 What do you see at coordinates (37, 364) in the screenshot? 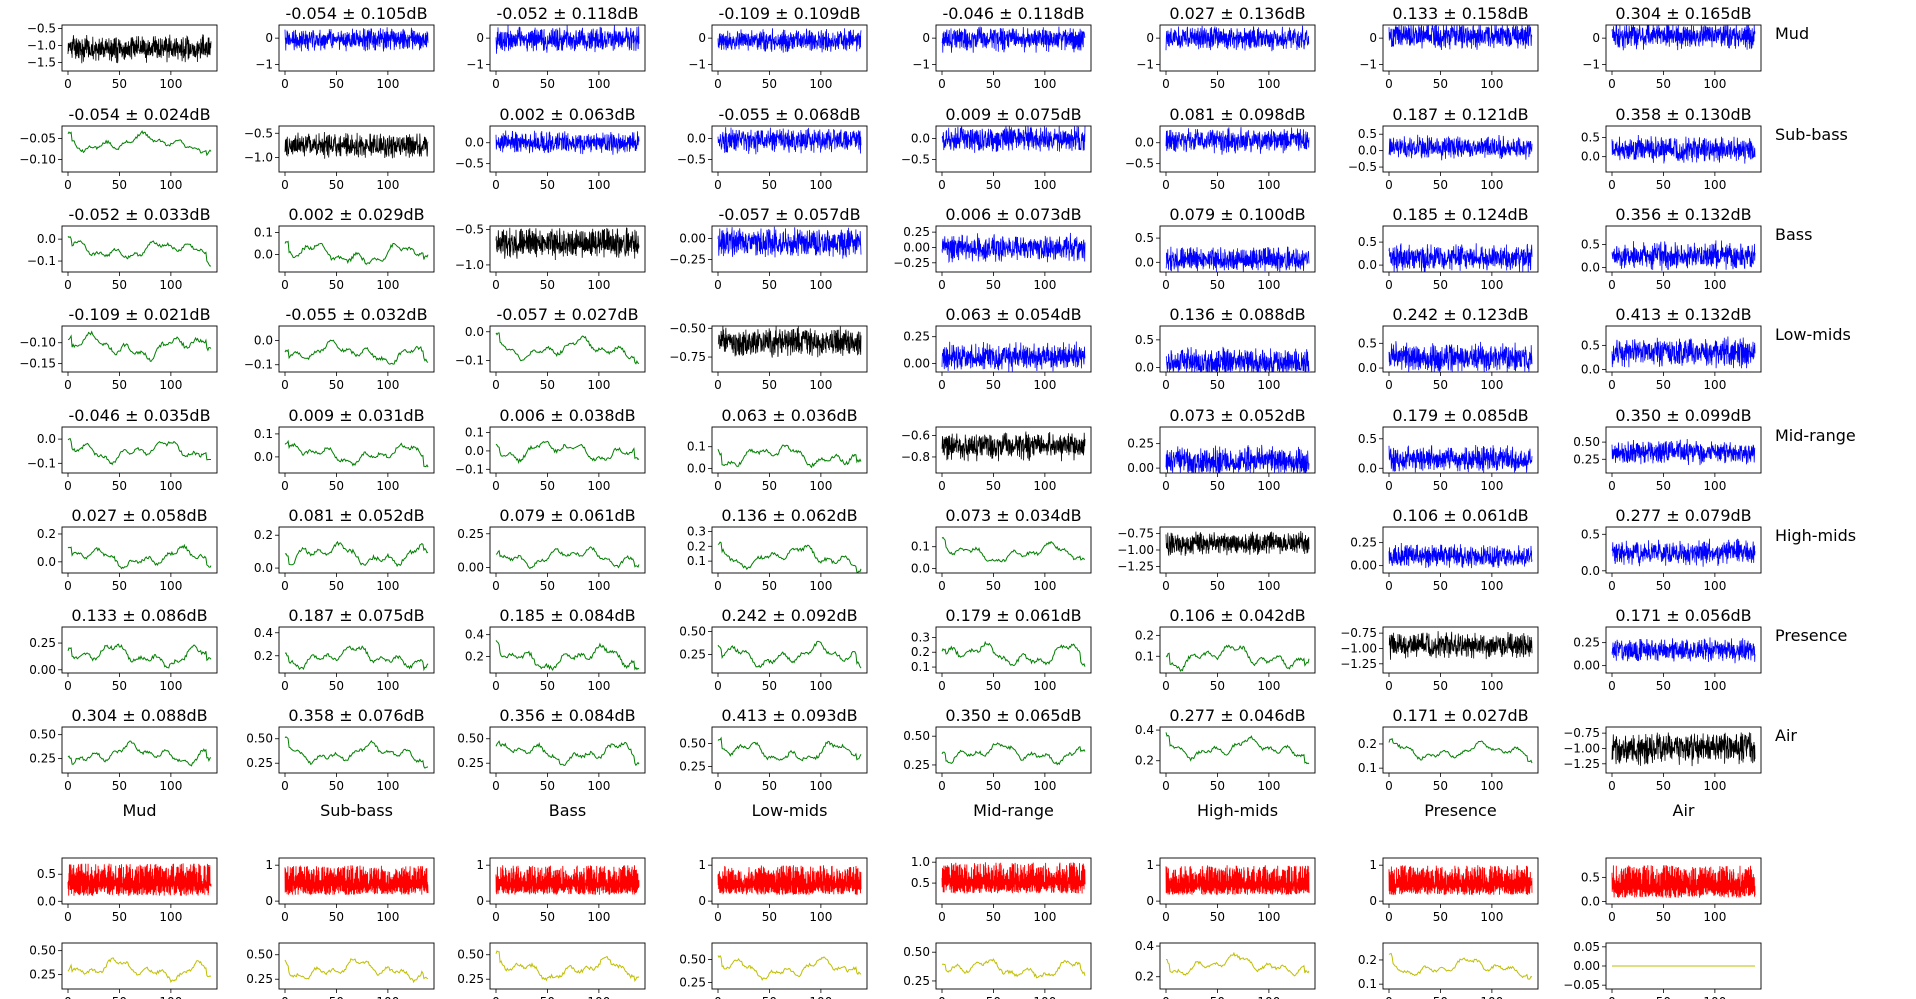
I see `y-tick-label: −0.15` at bounding box center [37, 364].